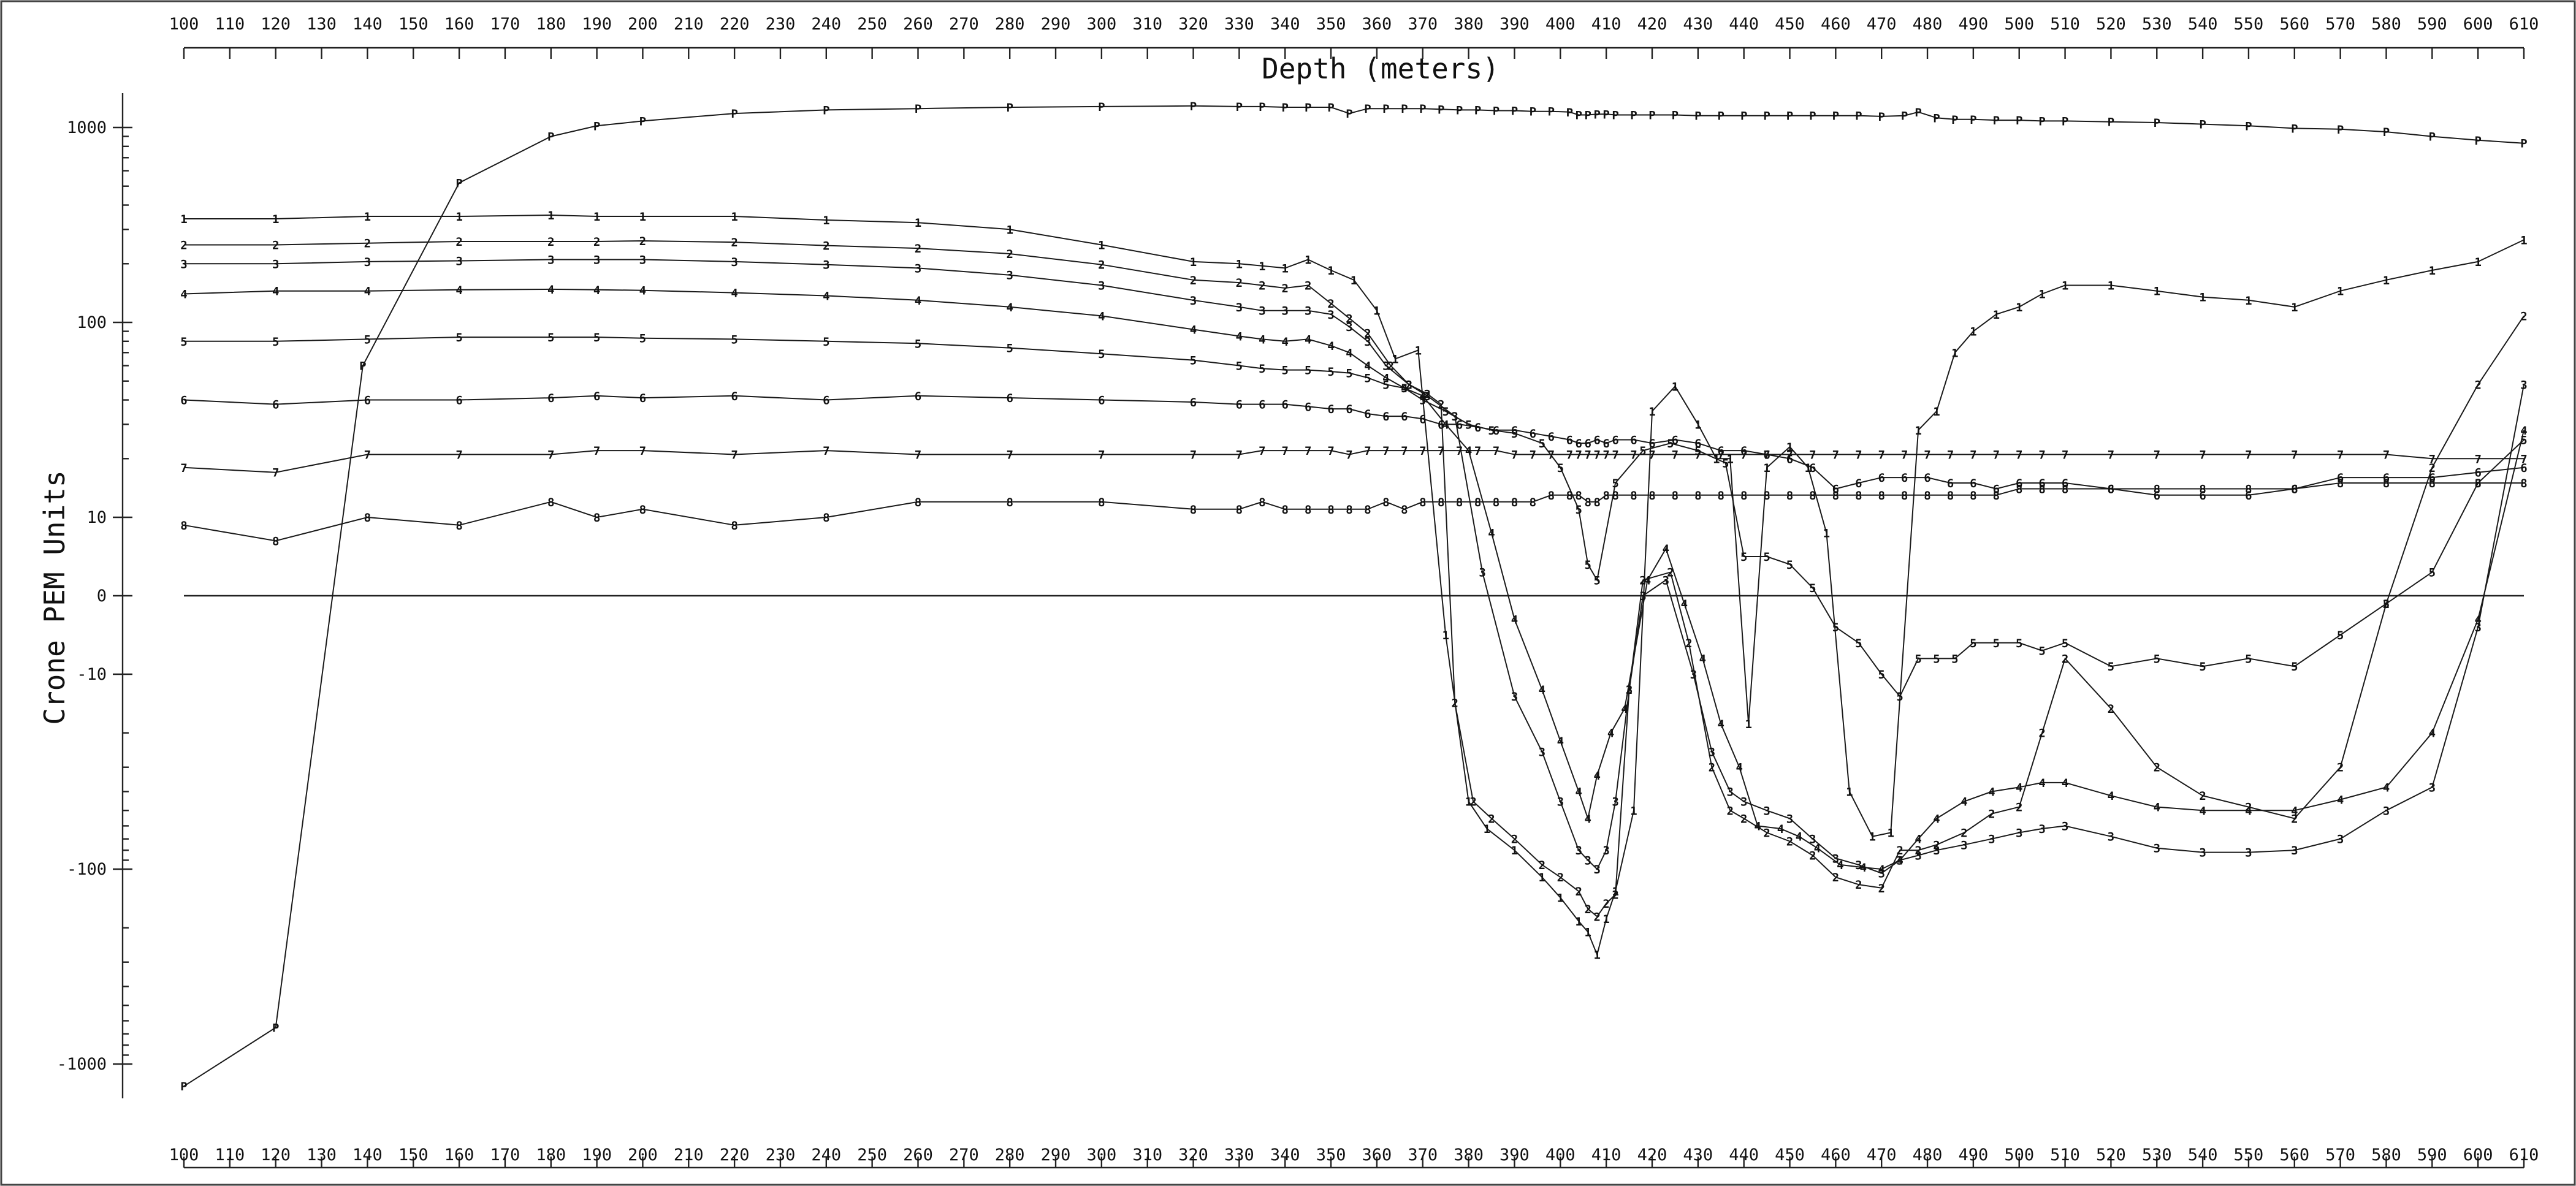  Describe the element at coordinates (1698, 24) in the screenshot. I see `top-x-tick-label: 430` at that location.